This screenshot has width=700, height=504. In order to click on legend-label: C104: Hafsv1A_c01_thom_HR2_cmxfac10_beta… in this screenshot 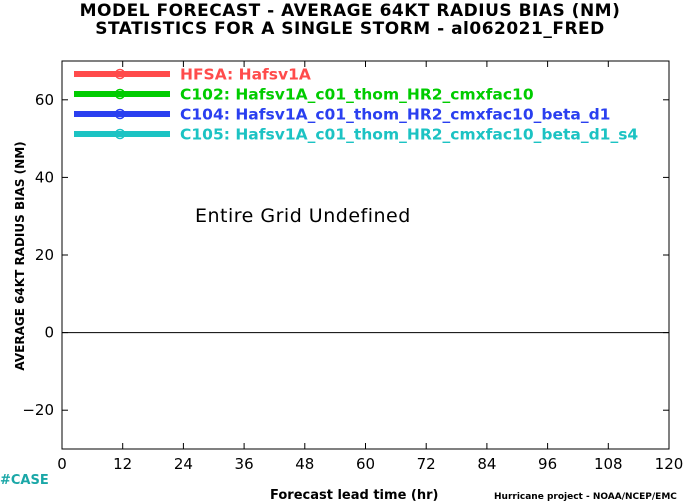, I will do `click(395, 115)`.